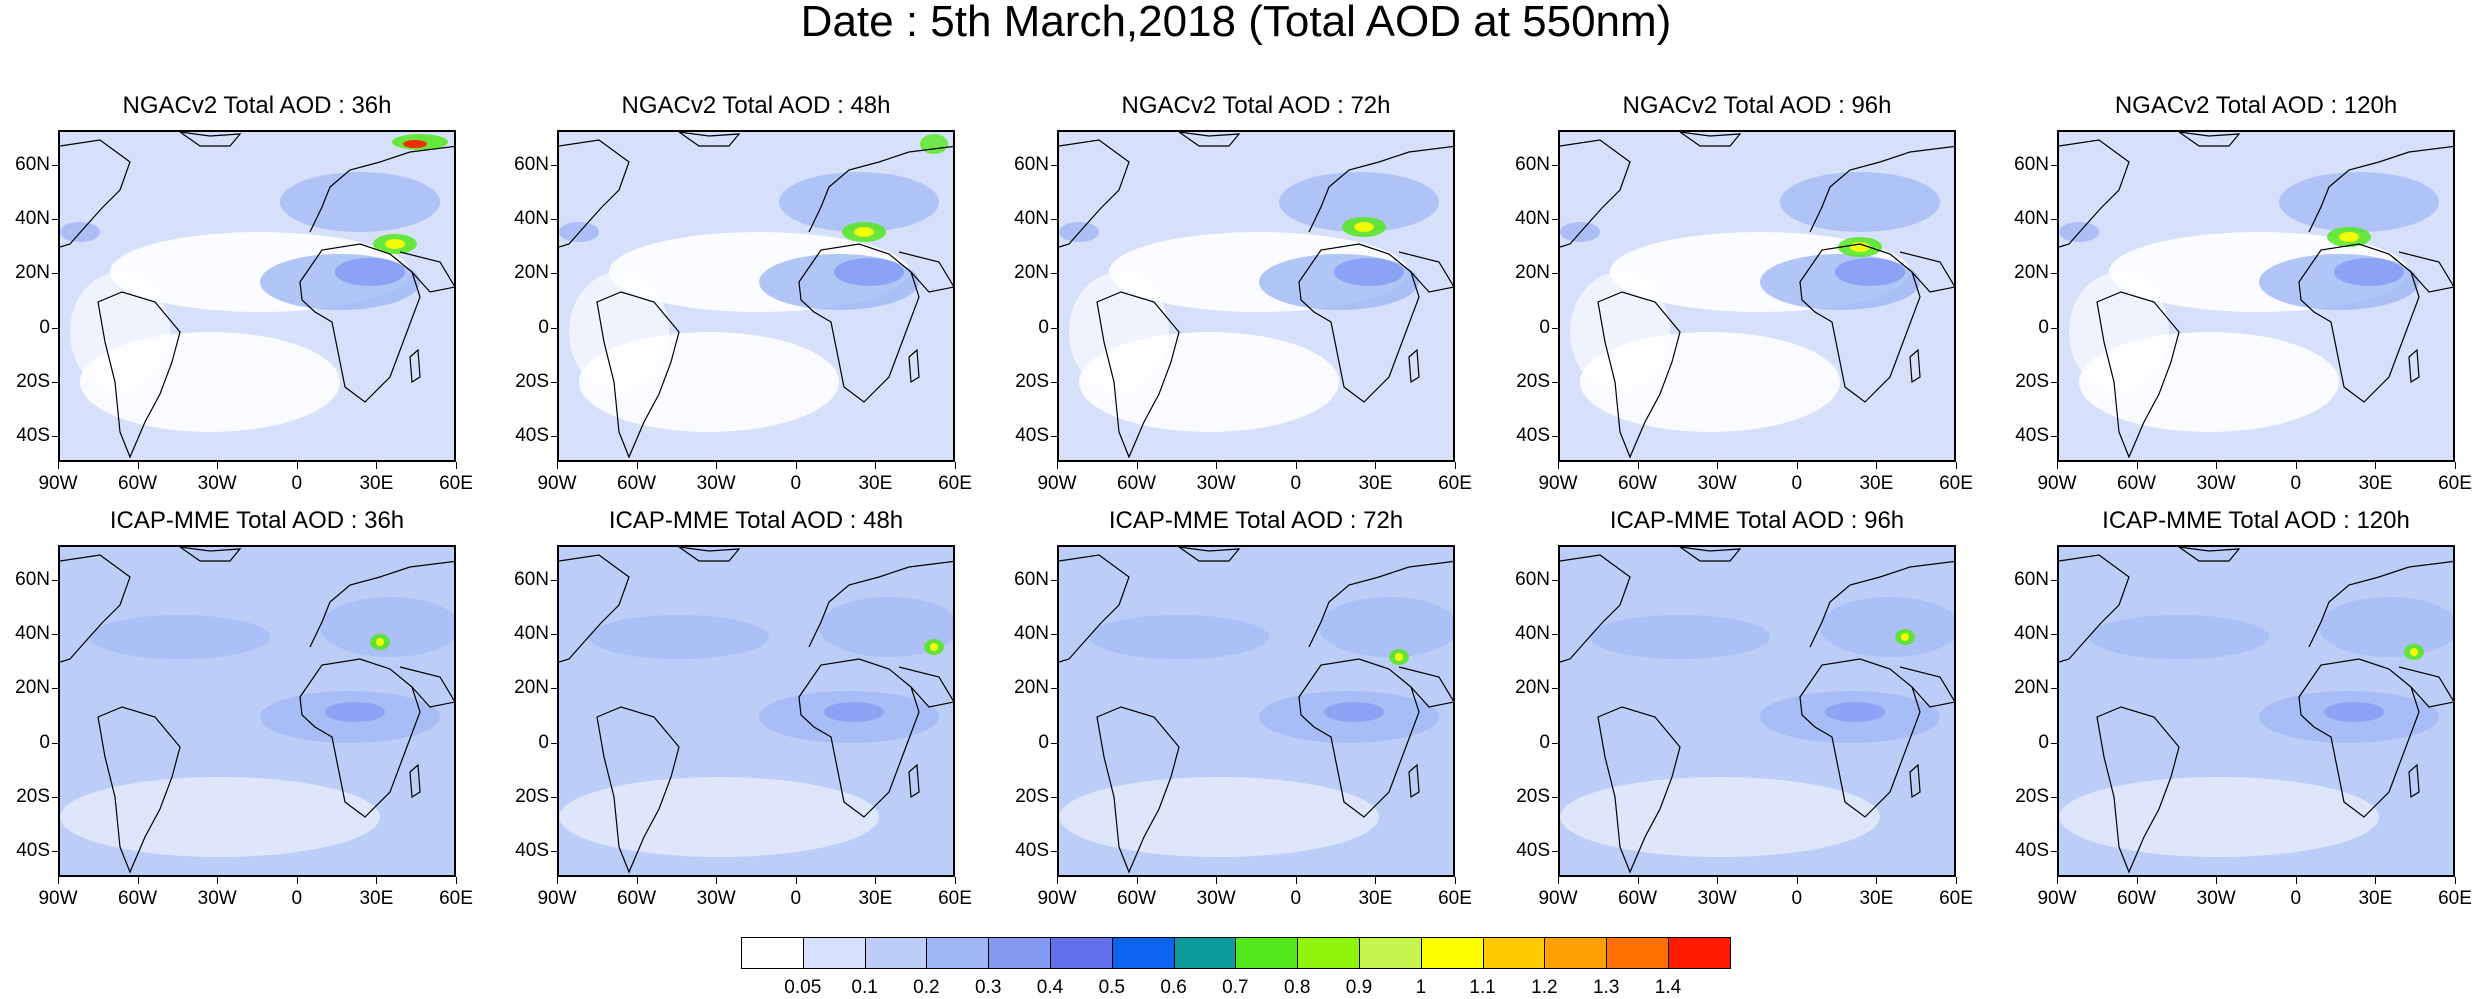 This screenshot has width=2472, height=999. Describe the element at coordinates (638, 790) in the screenshot. I see `south-america-coast` at that location.